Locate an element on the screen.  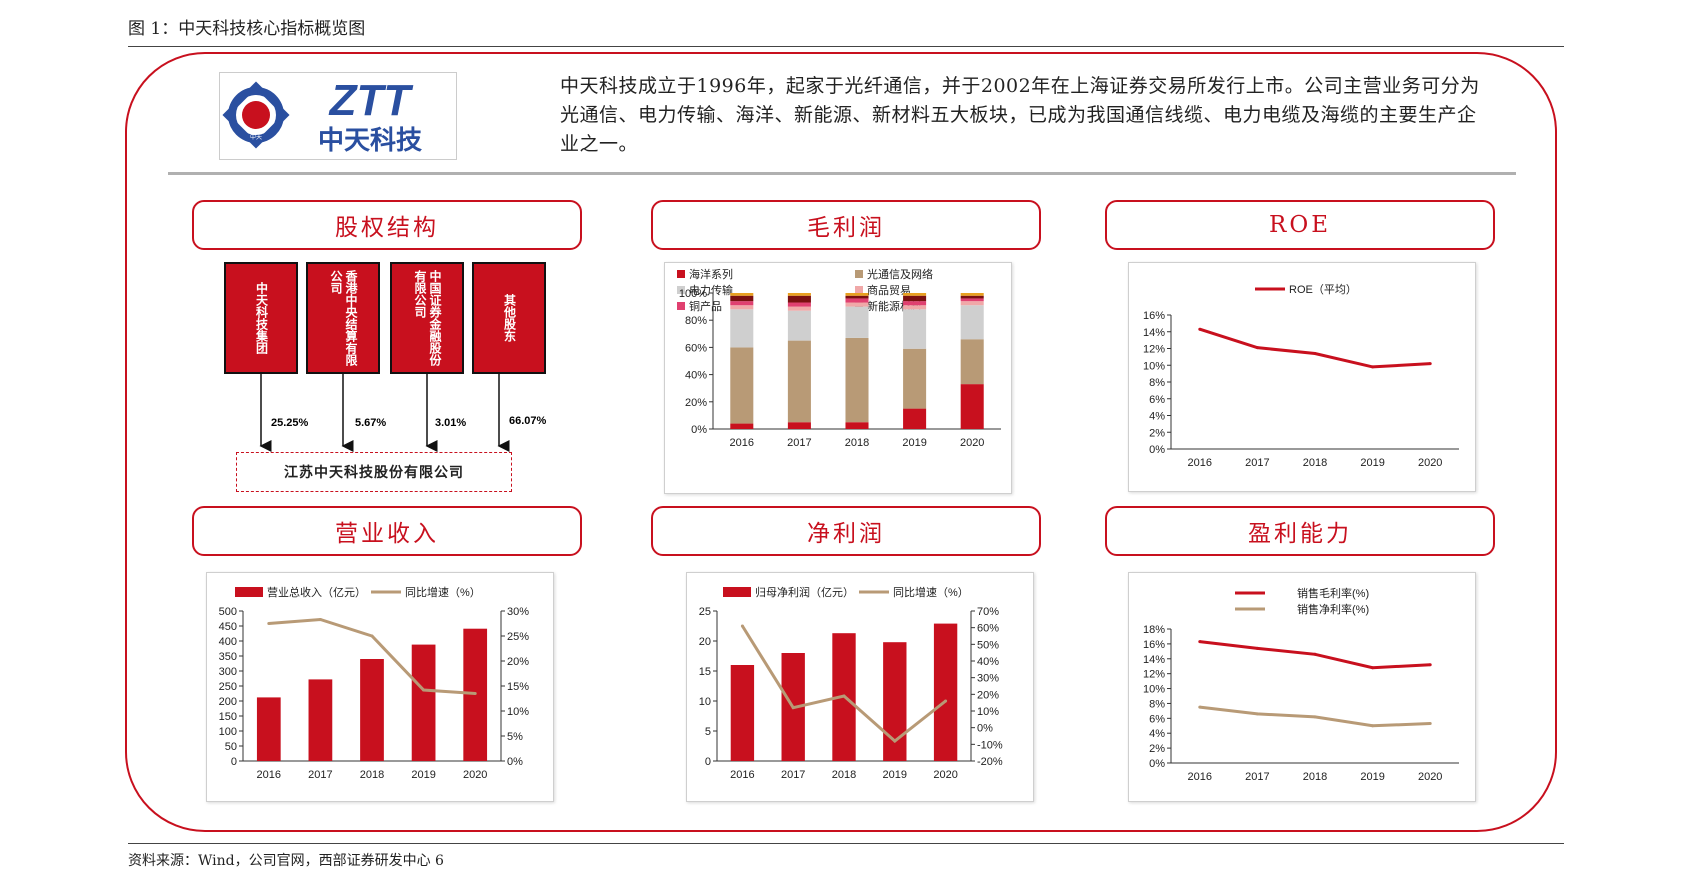
np-y2-tick-label: 0% is located at coordinates (985, 729).